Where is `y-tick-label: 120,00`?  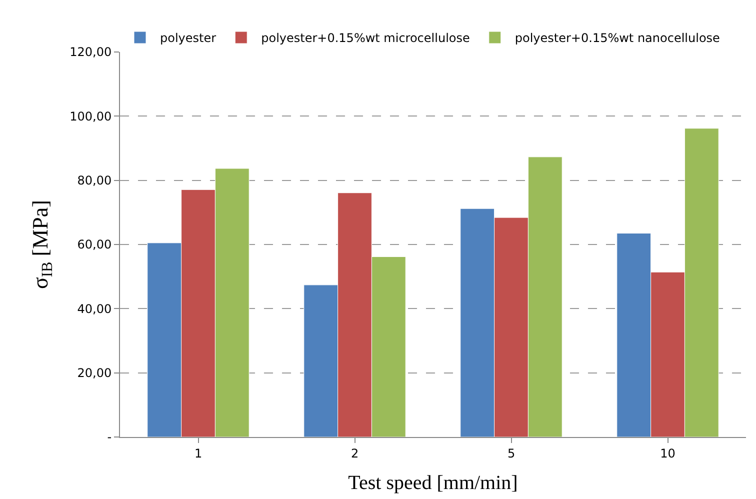
y-tick-label: 120,00 is located at coordinates (91, 52).